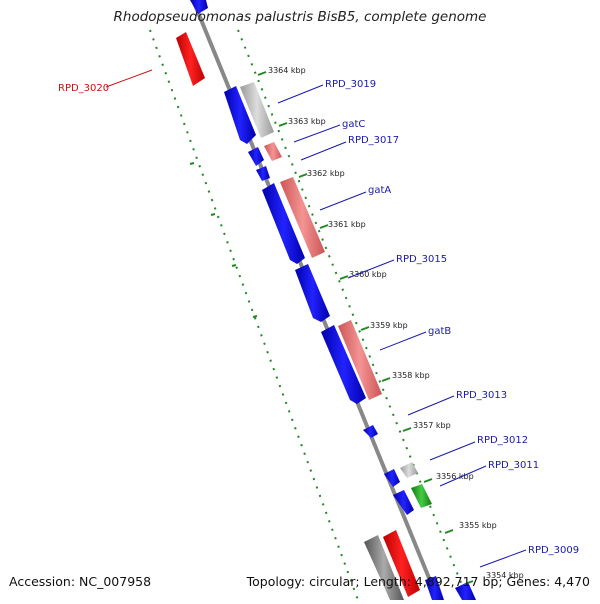 This screenshot has width=600, height=604. I want to click on gene-arrow-gata, so click(283, 223).